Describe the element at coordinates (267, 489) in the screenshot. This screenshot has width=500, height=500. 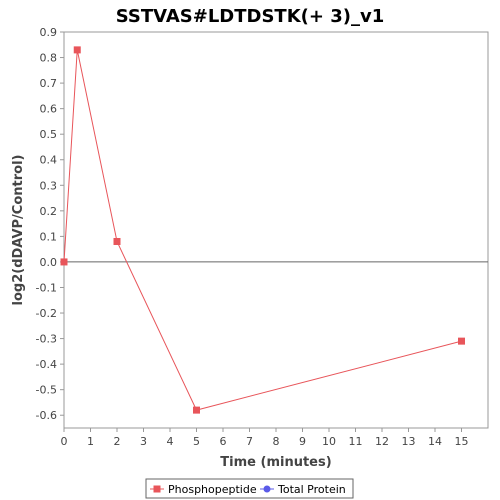
I see `legend-marker-circle` at that location.